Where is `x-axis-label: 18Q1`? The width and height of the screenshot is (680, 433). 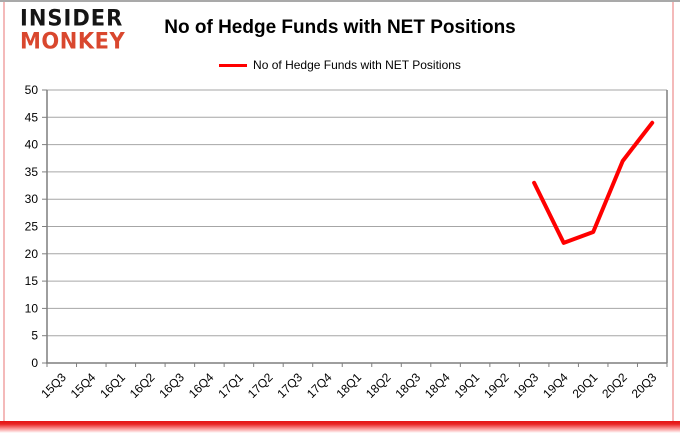
x-axis-label: 18Q1 is located at coordinates (348, 385).